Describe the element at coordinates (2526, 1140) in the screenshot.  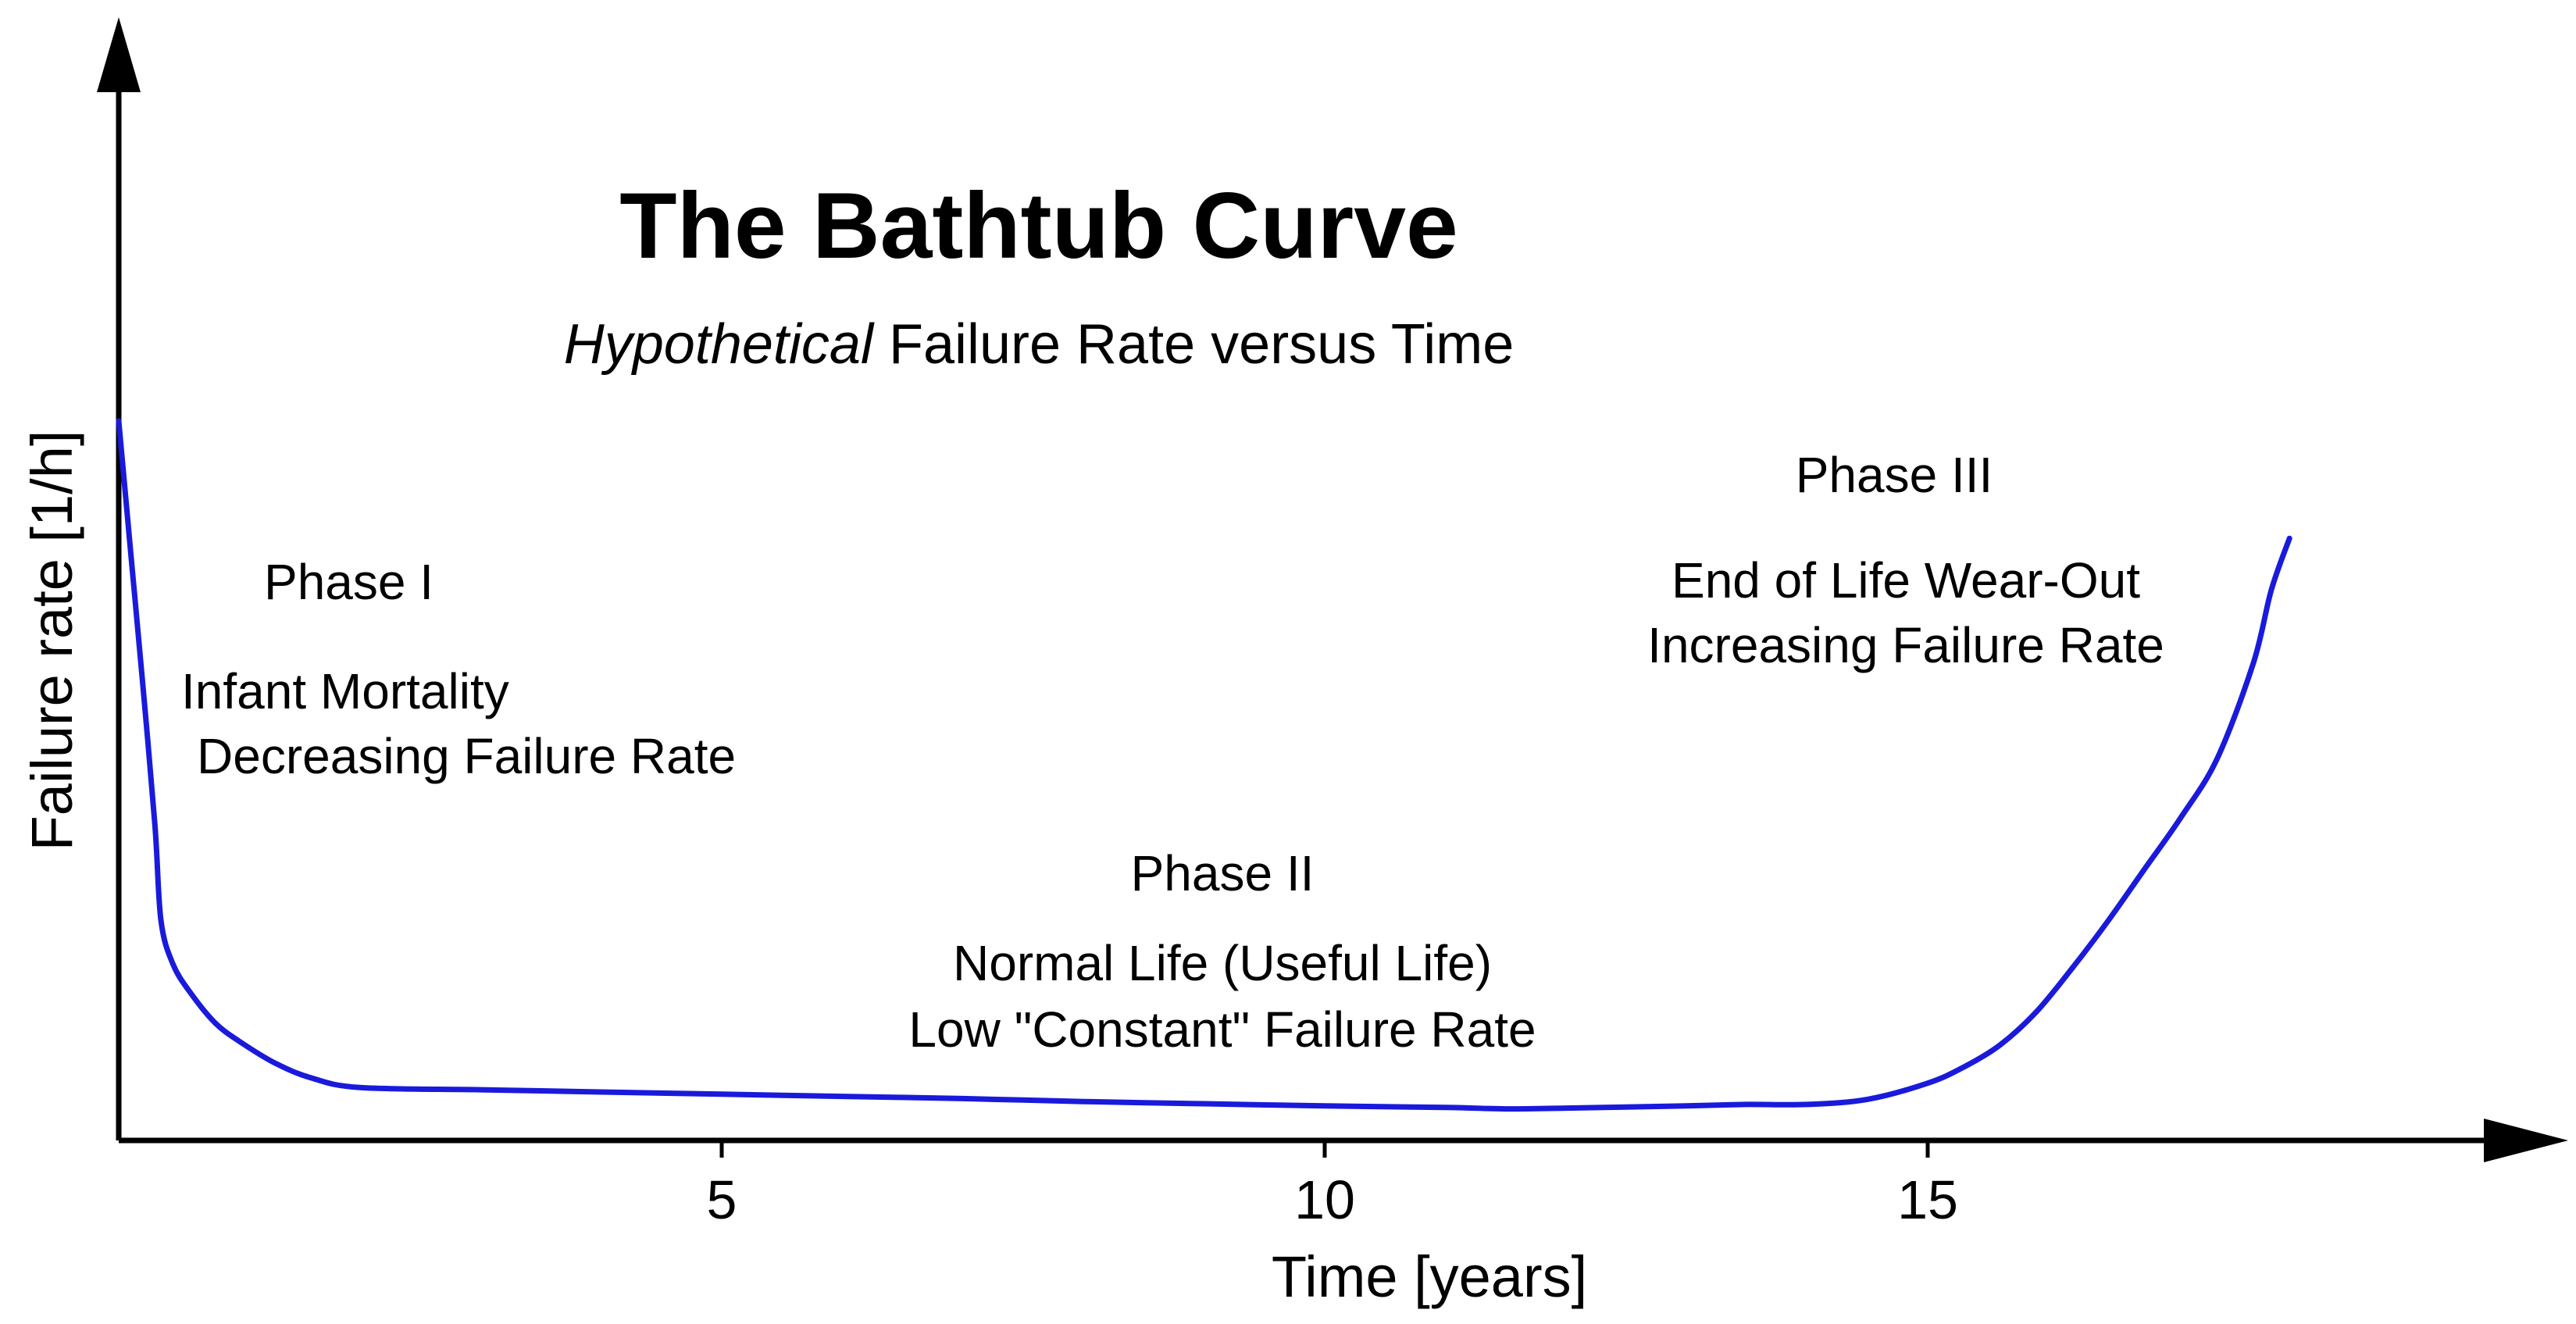
I see `x-axis-arrowhead` at that location.